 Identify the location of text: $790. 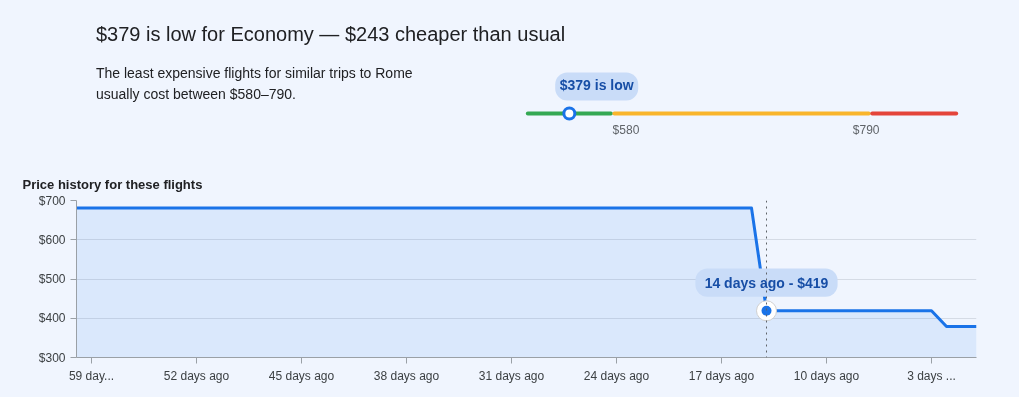
(866, 129).